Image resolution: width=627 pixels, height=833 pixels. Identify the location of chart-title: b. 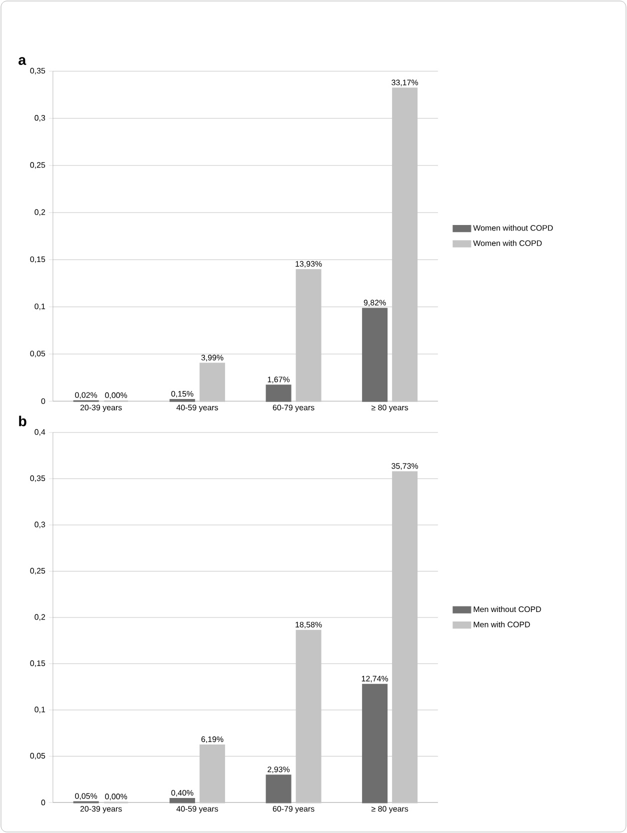
(22, 421).